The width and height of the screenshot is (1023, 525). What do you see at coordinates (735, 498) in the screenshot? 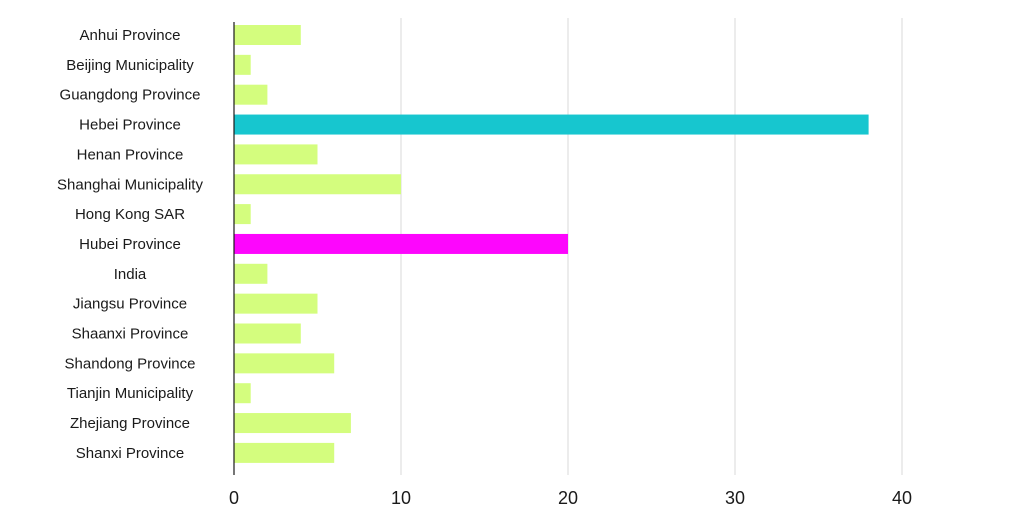
I see `x-tick-label: 30` at bounding box center [735, 498].